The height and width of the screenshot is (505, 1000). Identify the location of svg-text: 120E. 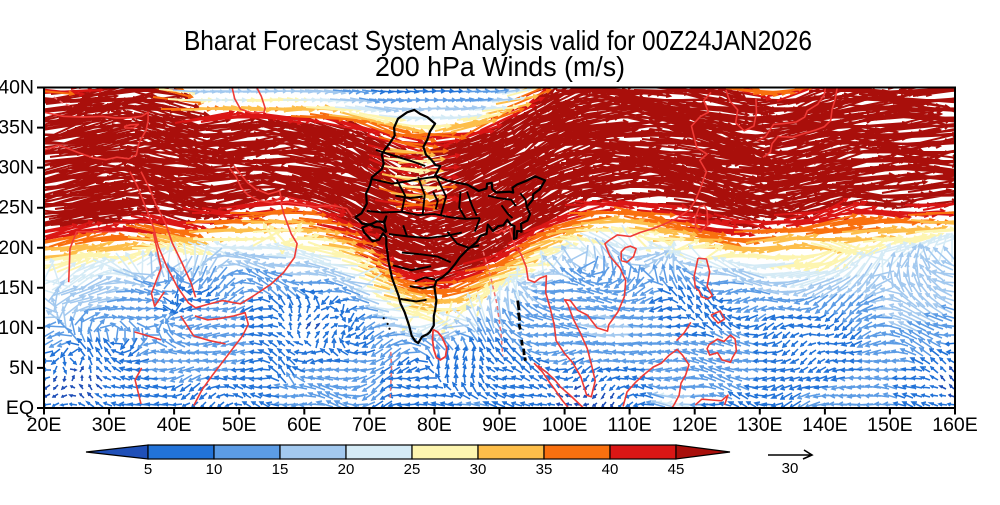
(695, 425).